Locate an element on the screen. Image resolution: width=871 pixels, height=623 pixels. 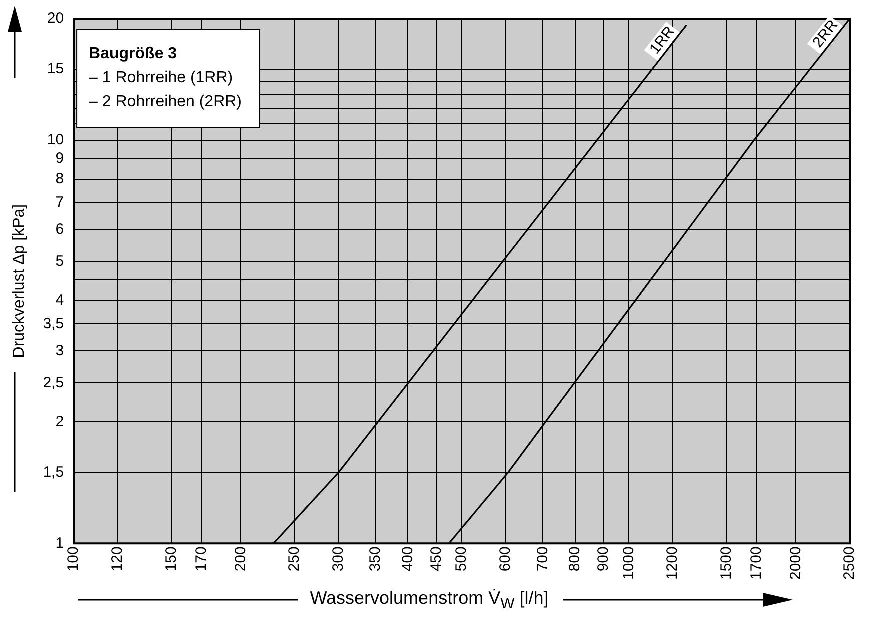
y-tick-label: 3 is located at coordinates (60, 351).